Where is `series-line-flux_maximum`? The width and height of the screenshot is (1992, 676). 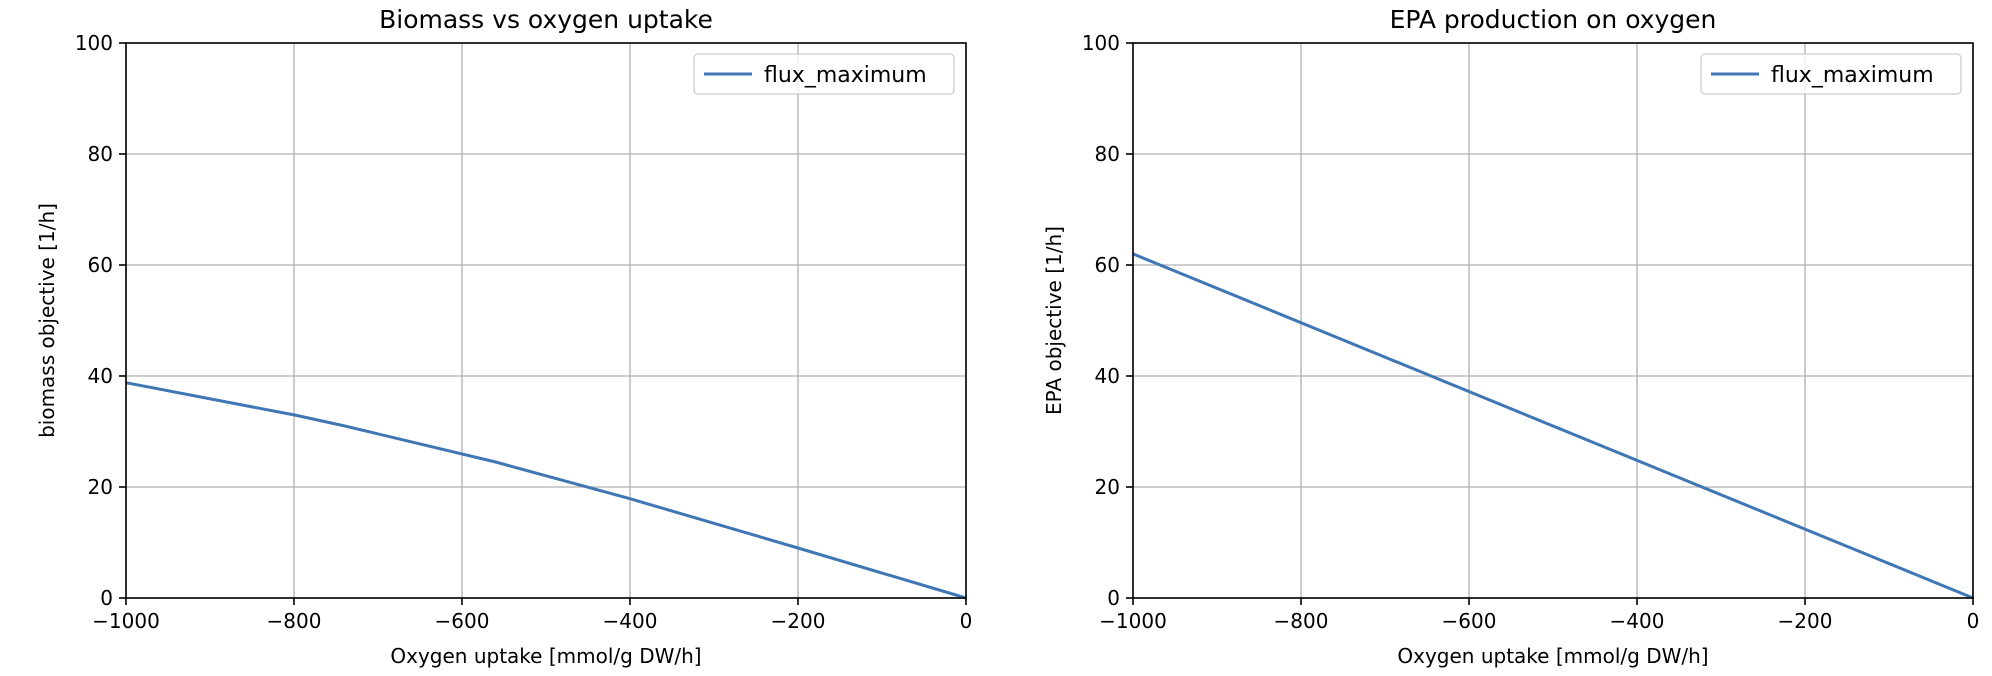 series-line-flux_maximum is located at coordinates (546, 490).